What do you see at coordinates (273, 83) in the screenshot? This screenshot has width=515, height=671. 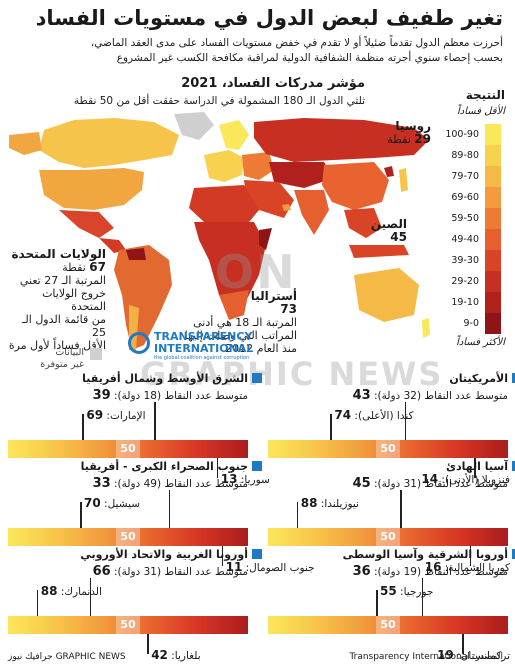 I see `map-title: مؤشر مدركات الفساد، 2021` at bounding box center [273, 83].